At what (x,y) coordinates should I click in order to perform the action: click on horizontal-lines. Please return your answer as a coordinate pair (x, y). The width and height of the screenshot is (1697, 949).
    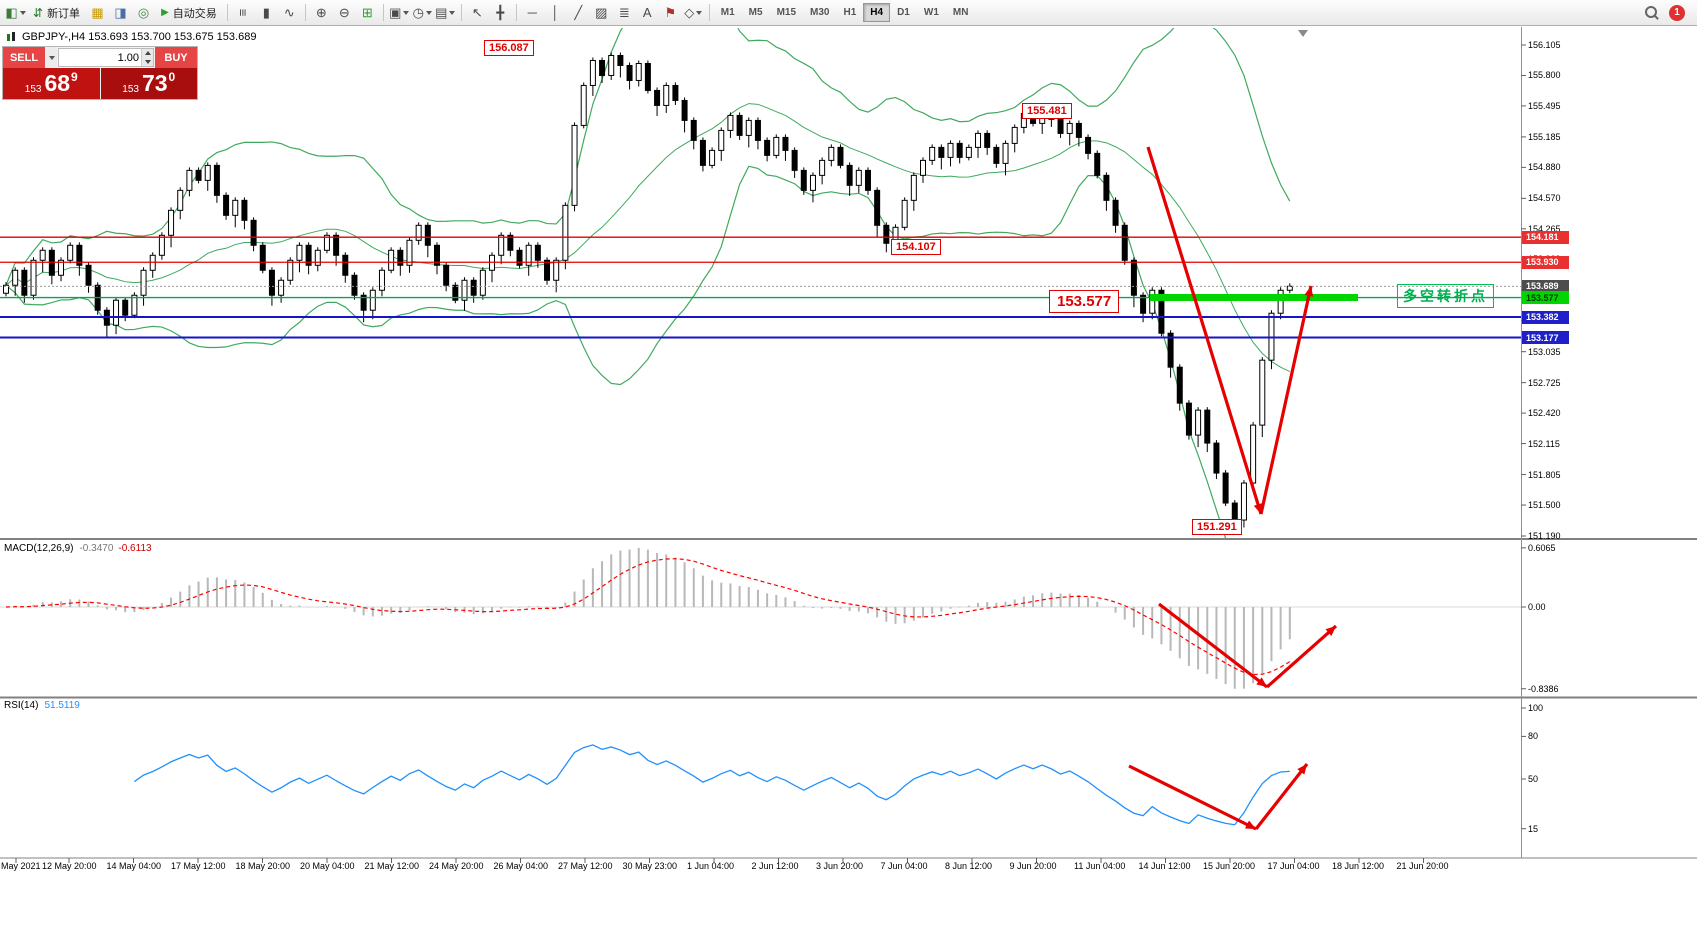
    Looking at the image, I should click on (760, 287).